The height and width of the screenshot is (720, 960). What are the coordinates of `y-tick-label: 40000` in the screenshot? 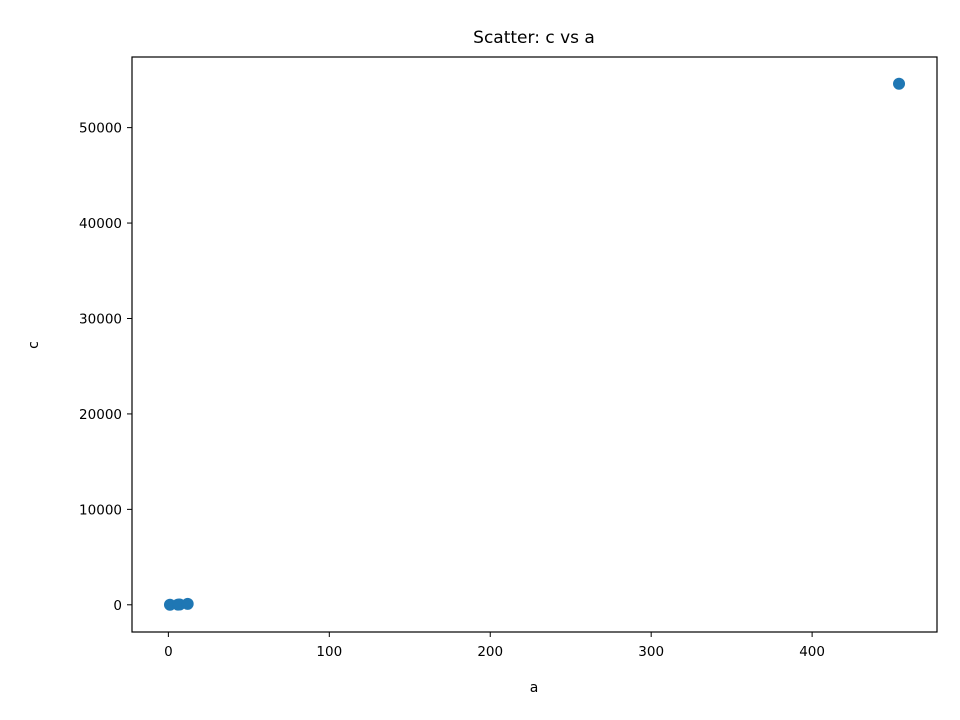 It's located at (100, 224).